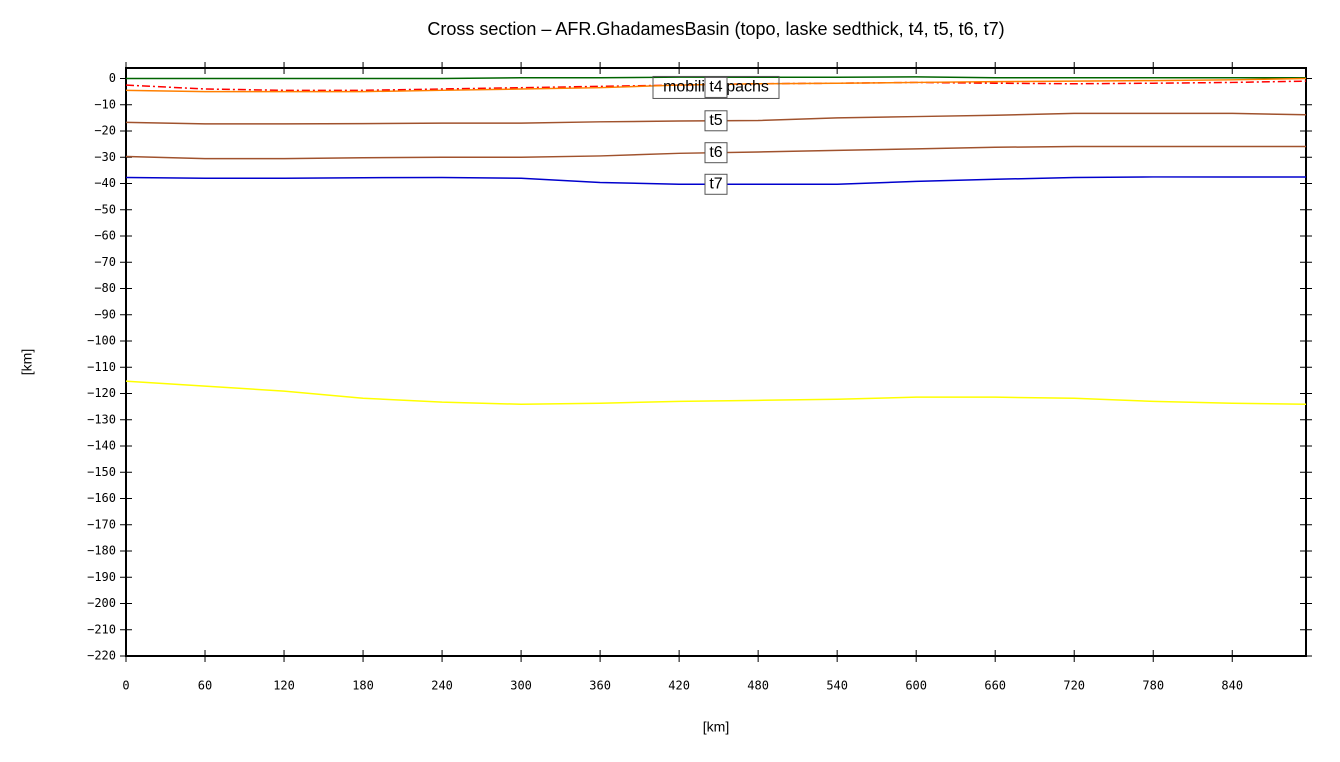 The height and width of the screenshot is (762, 1340). I want to click on x-tick-label: 180, so click(363, 686).